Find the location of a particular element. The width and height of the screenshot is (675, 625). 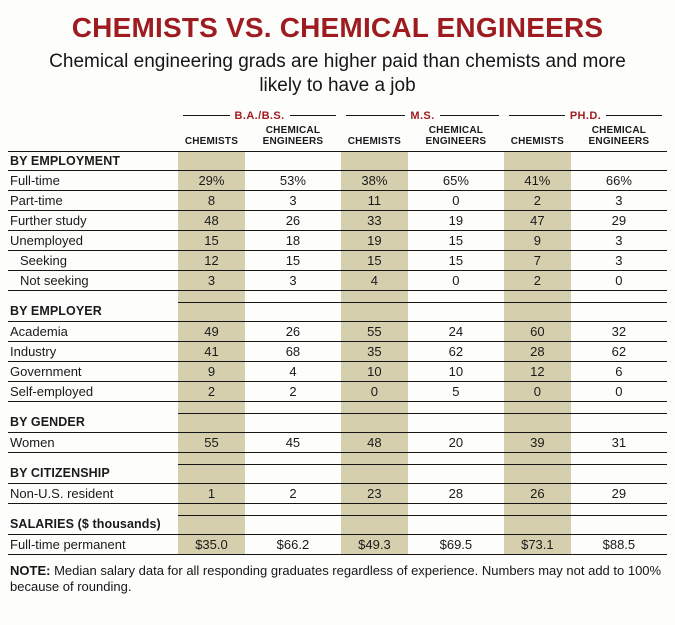

degree-group-header: PH.D. is located at coordinates (585, 116).